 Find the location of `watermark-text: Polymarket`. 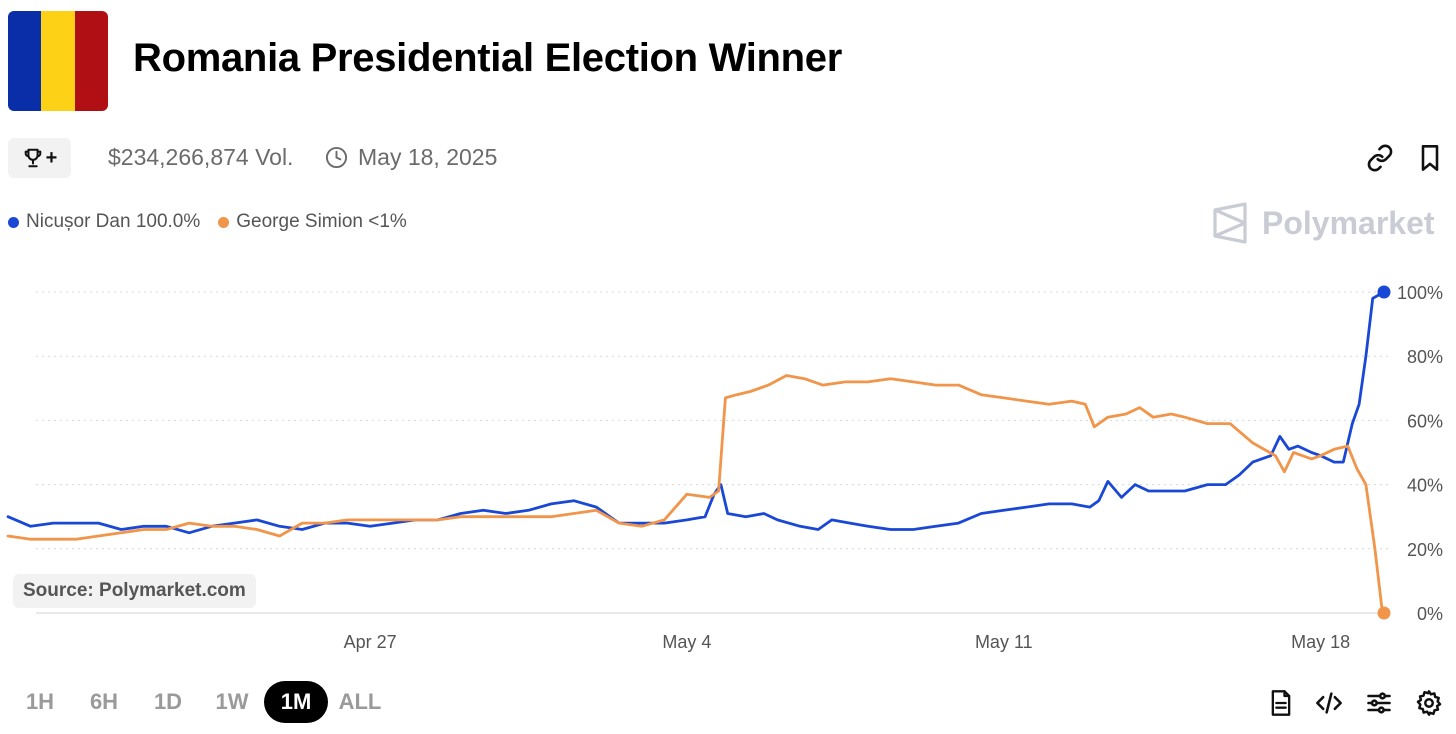

watermark-text: Polymarket is located at coordinates (1348, 222).